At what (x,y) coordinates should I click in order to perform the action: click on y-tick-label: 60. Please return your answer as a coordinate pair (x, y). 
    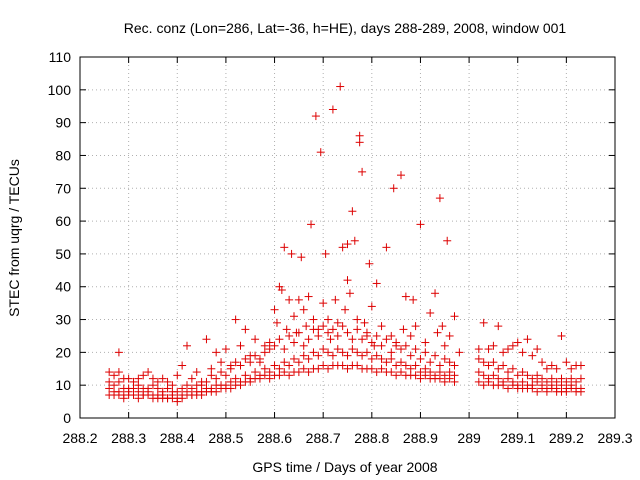
    Looking at the image, I should click on (63, 221).